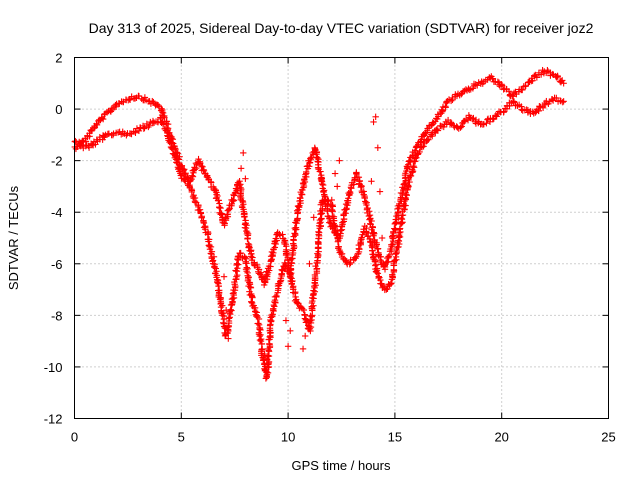 This screenshot has height=480, width=640. I want to click on x-tick-label: 20, so click(501, 437).